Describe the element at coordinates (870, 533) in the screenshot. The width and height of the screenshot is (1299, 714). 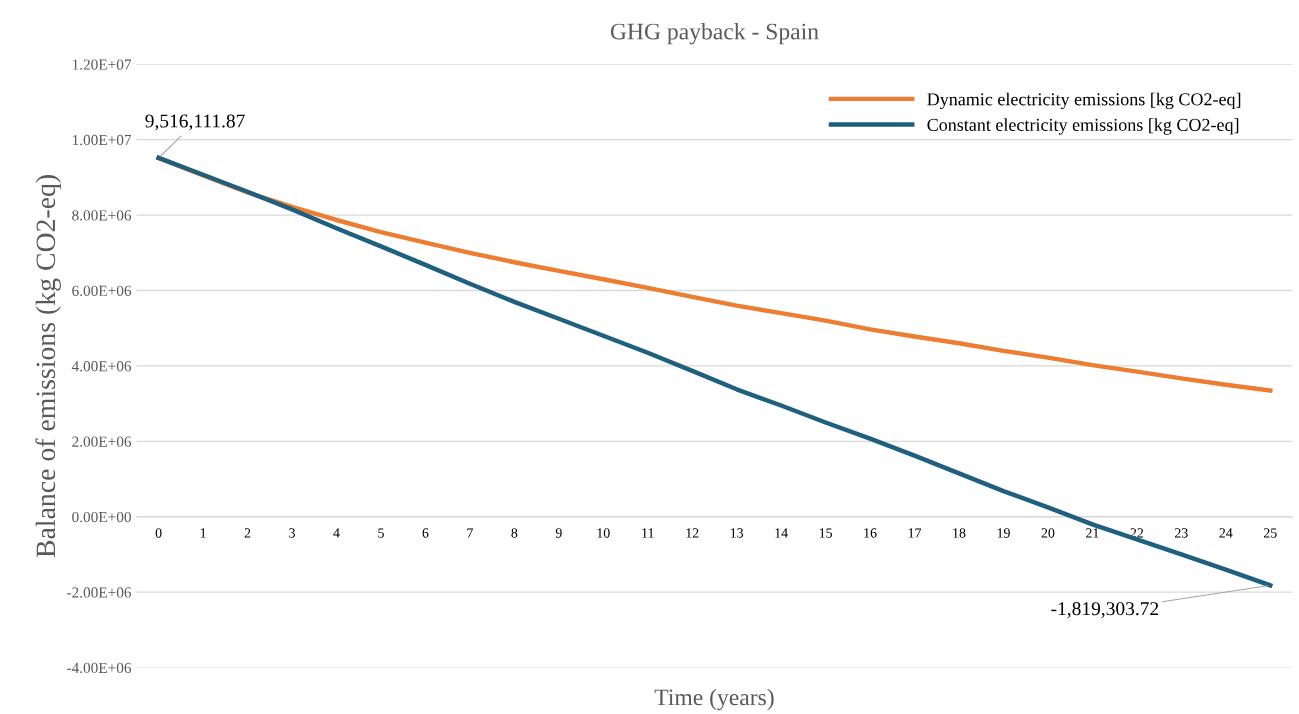
I see `x-tick-label: 16` at that location.